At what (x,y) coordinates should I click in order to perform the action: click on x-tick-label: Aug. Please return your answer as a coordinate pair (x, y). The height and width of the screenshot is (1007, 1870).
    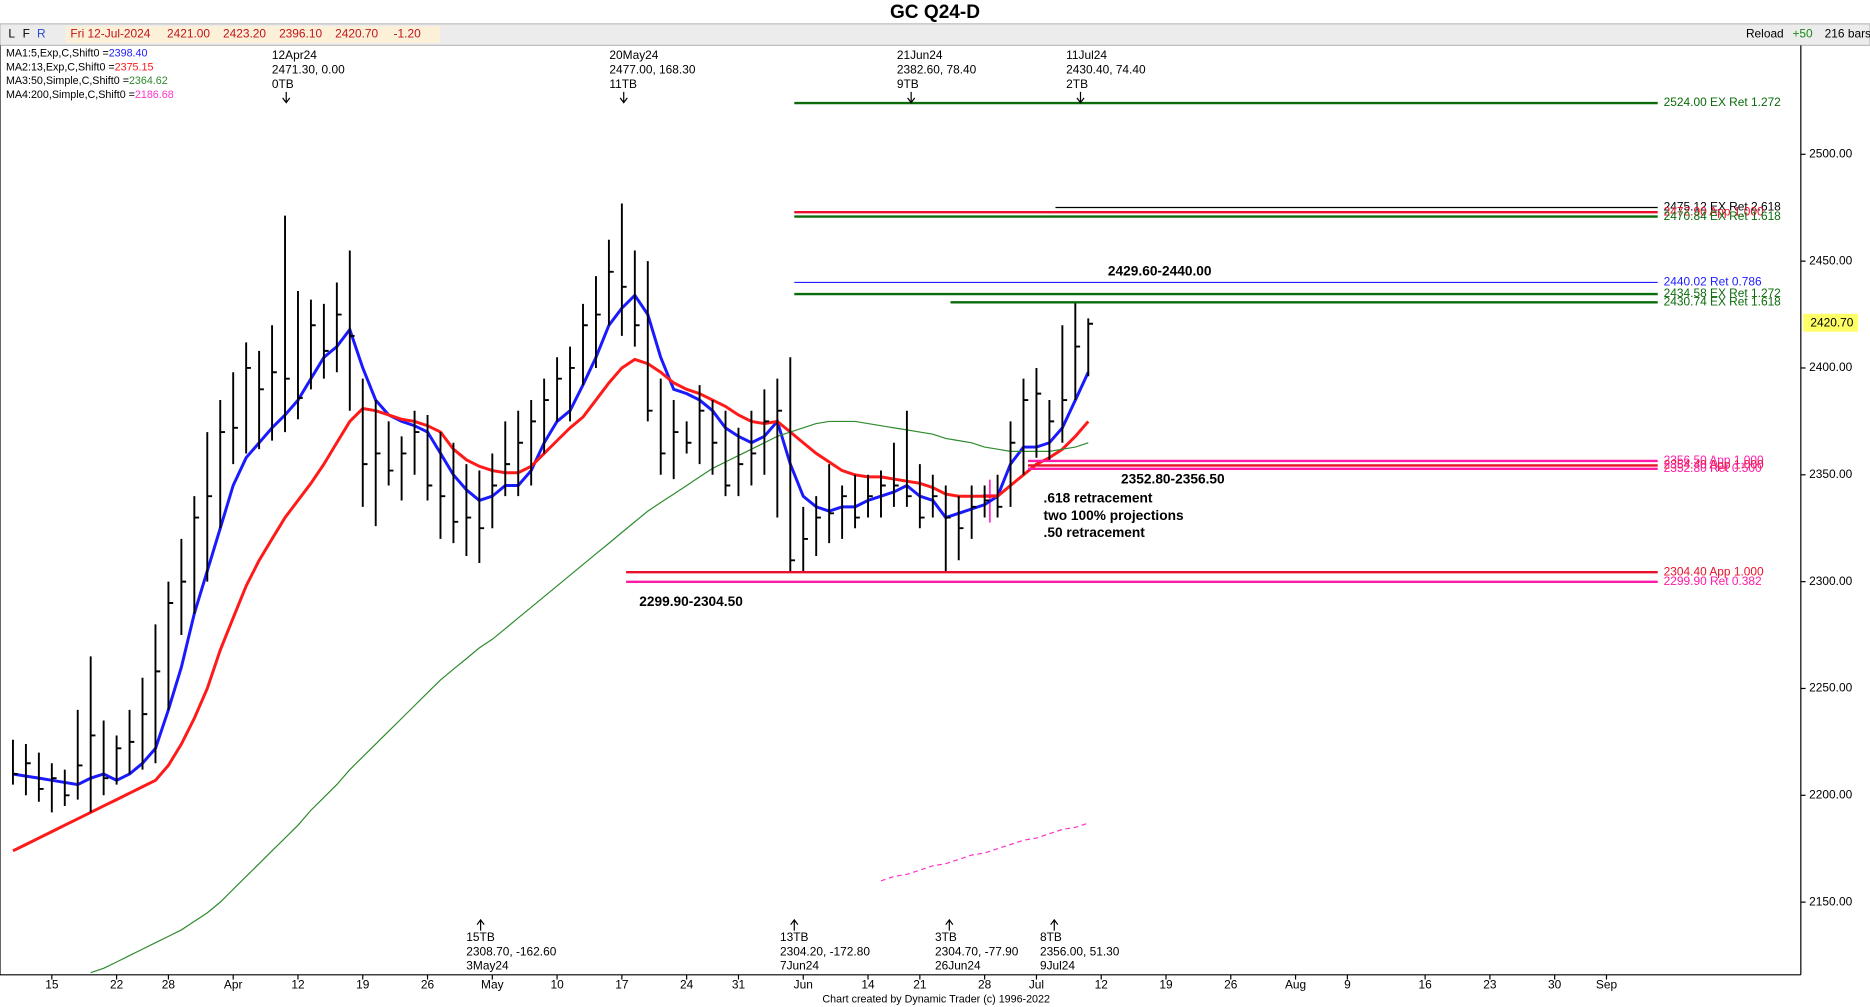
    Looking at the image, I should click on (1295, 985).